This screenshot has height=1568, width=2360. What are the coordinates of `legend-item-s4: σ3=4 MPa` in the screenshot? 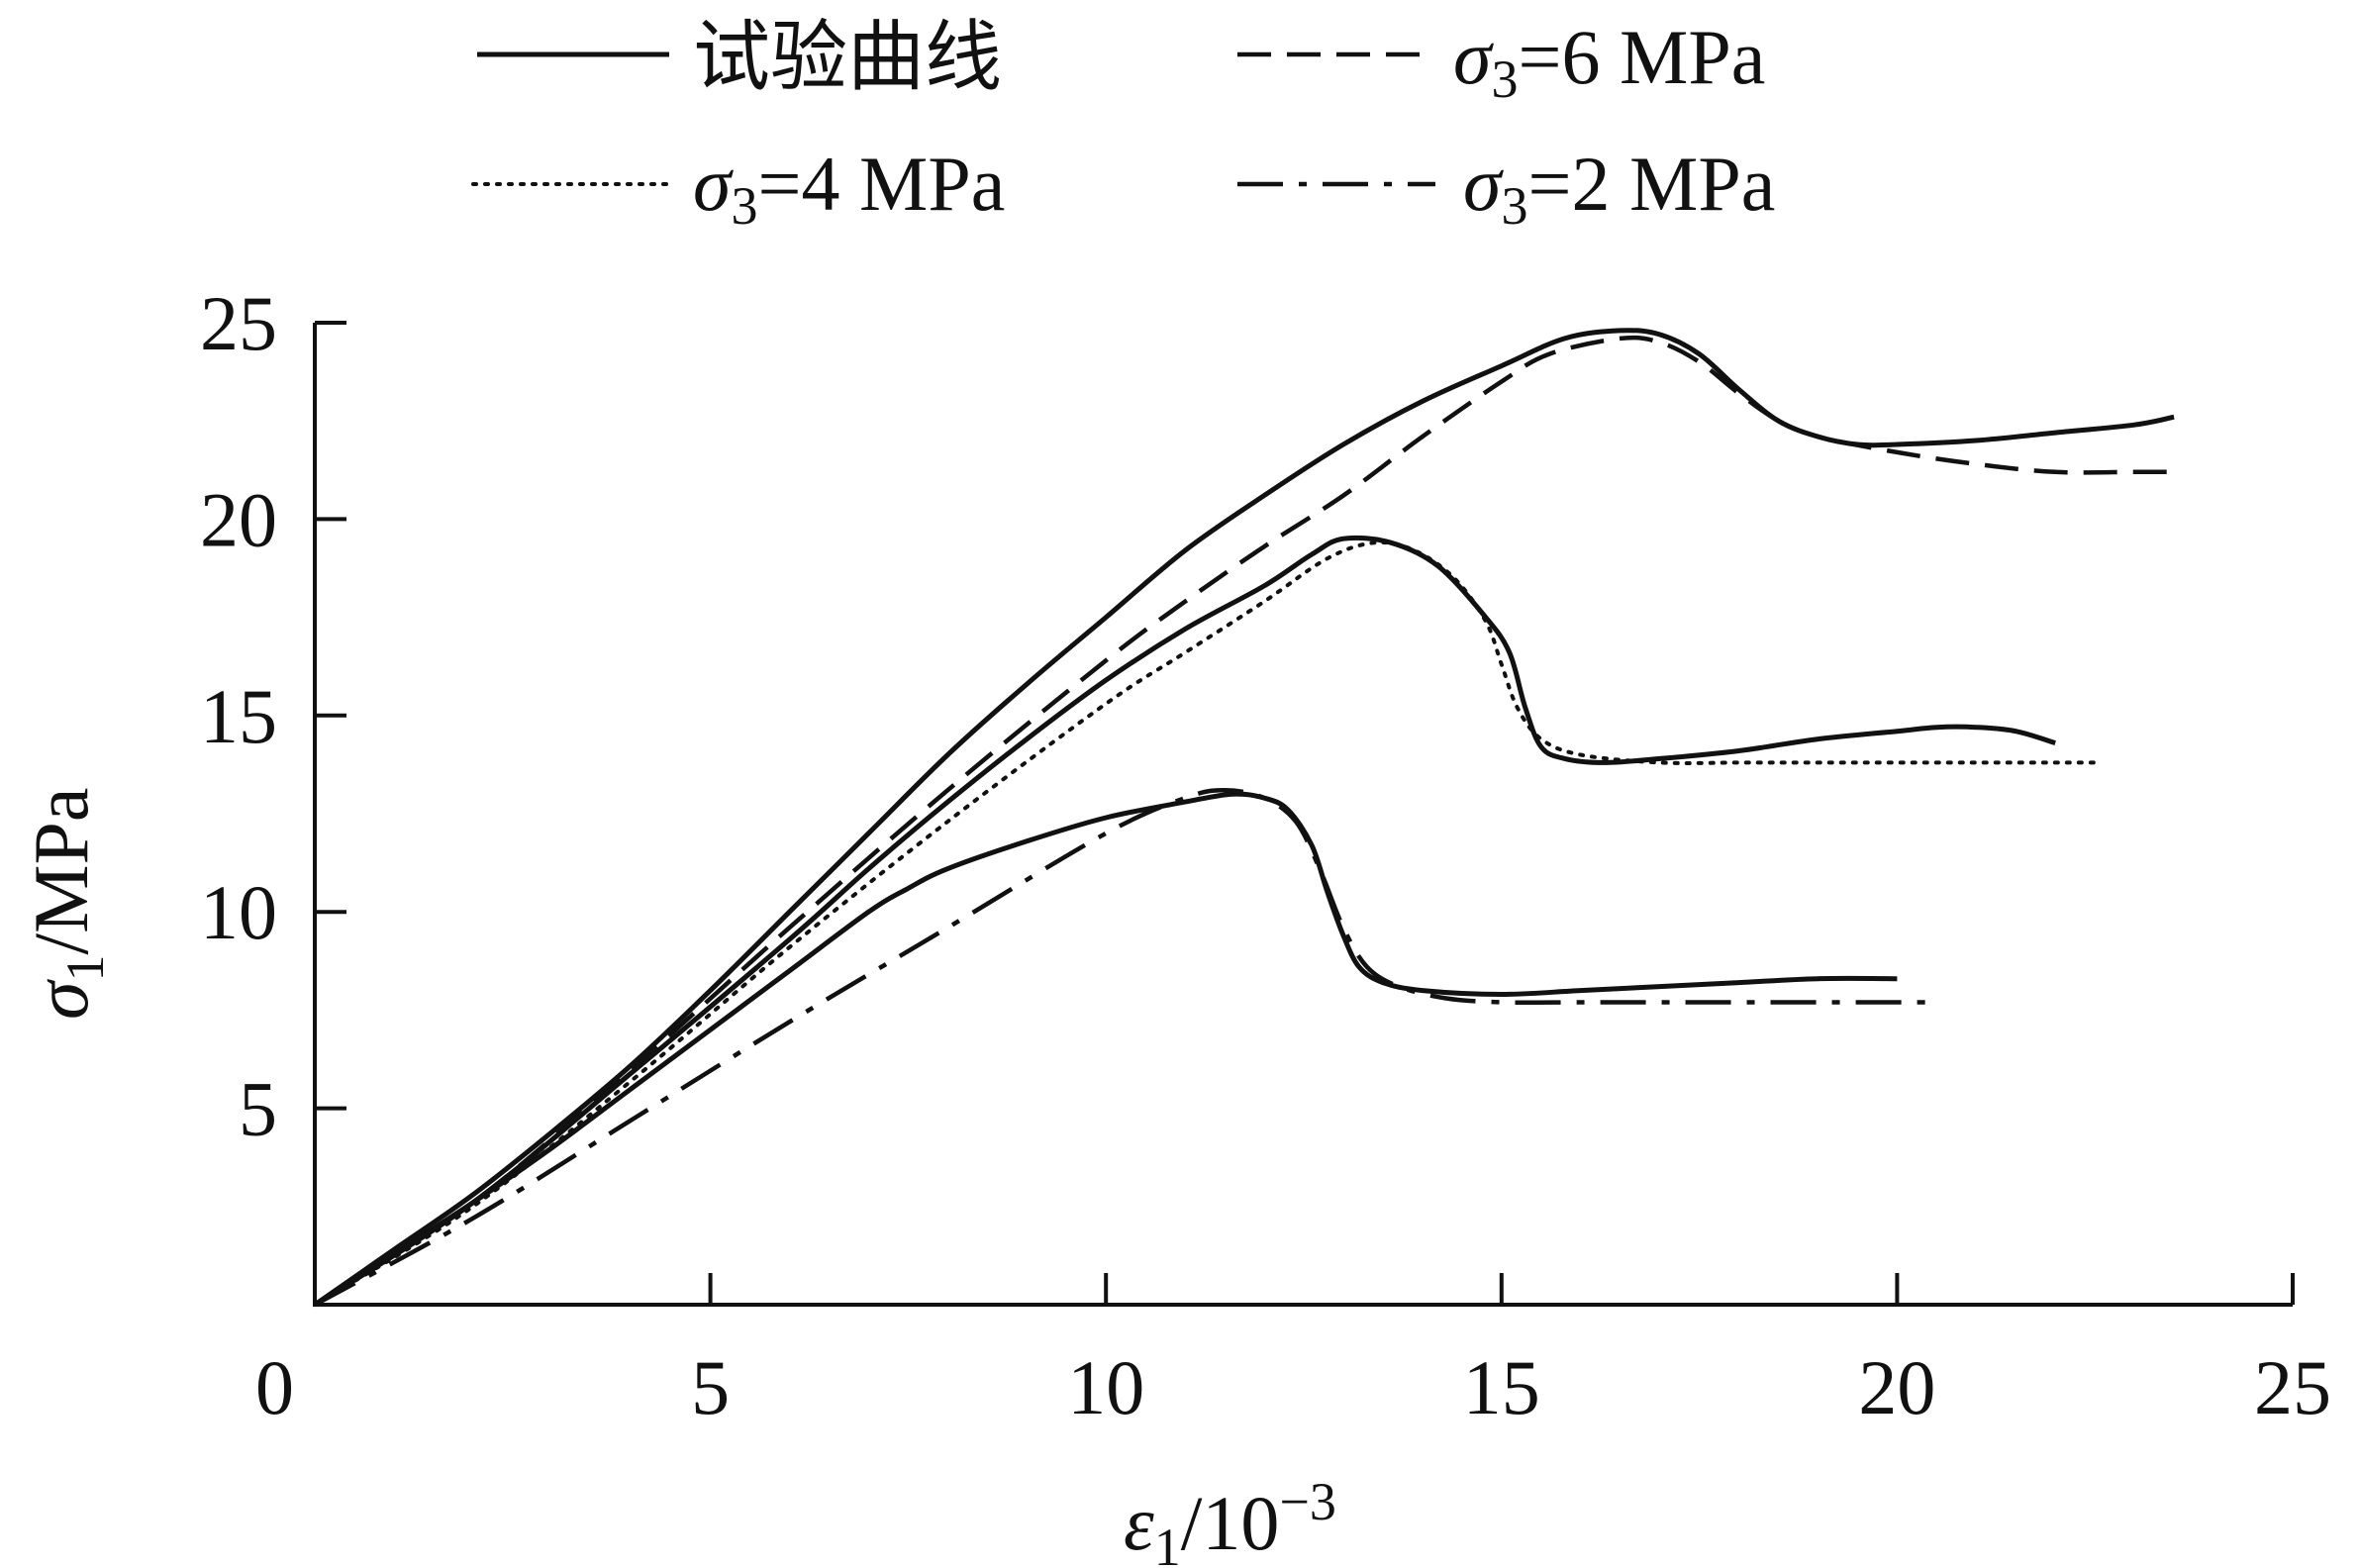 It's located at (738, 188).